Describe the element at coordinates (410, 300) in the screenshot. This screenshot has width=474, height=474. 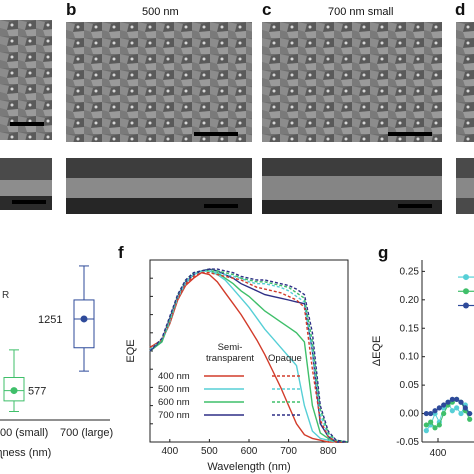
I see `panel-g-ytick-label: 0.20` at that location.